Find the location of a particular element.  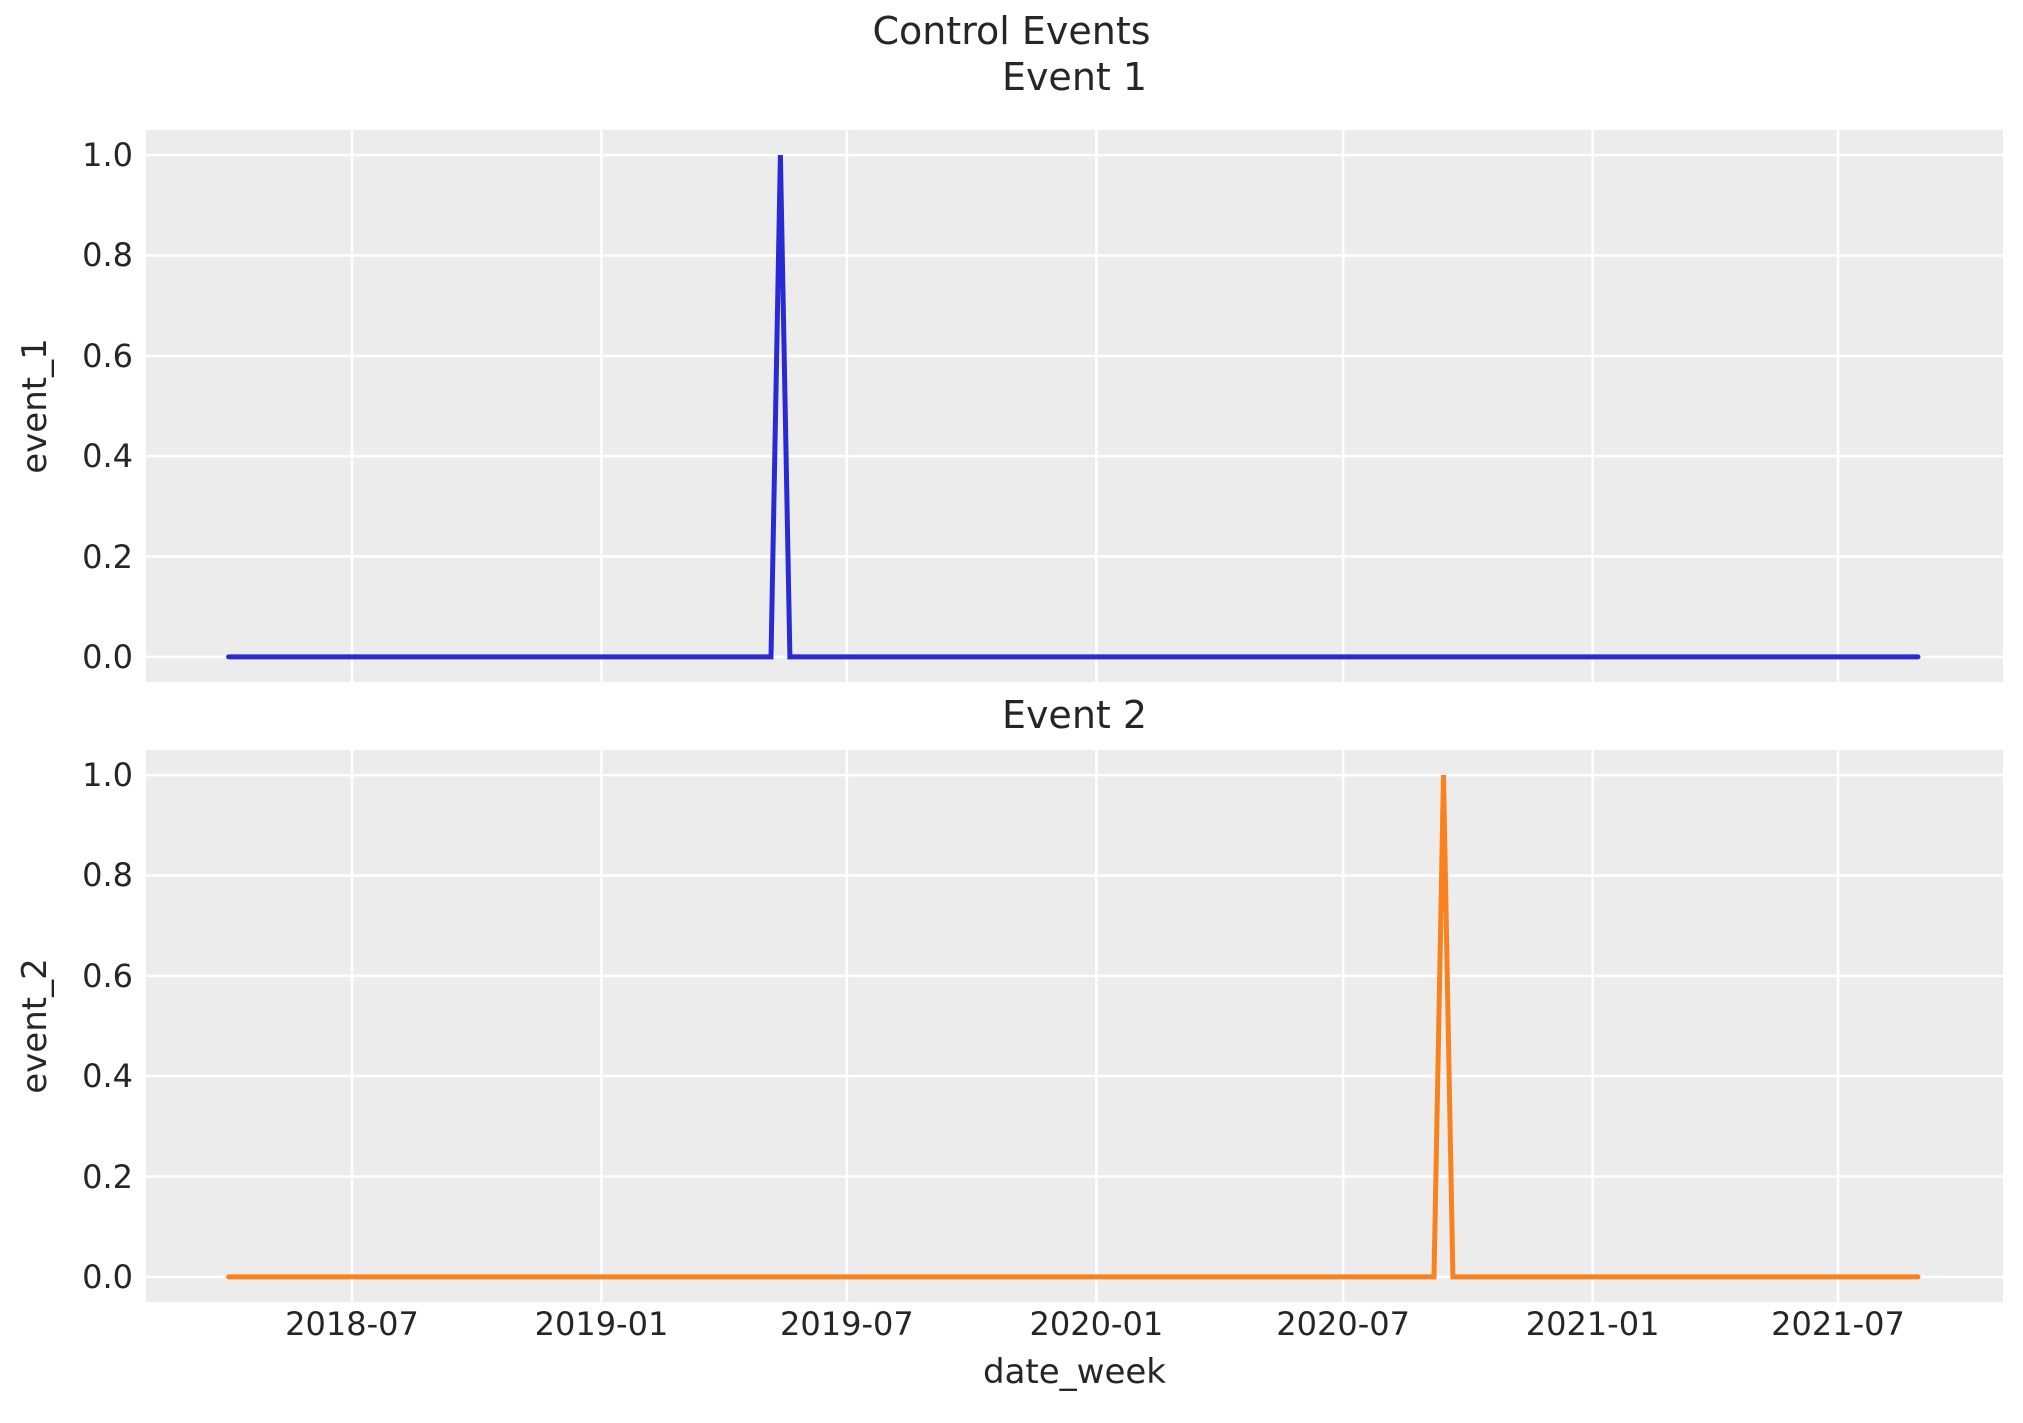

subplot-event-1-title: Event 1 is located at coordinates (1074, 77).